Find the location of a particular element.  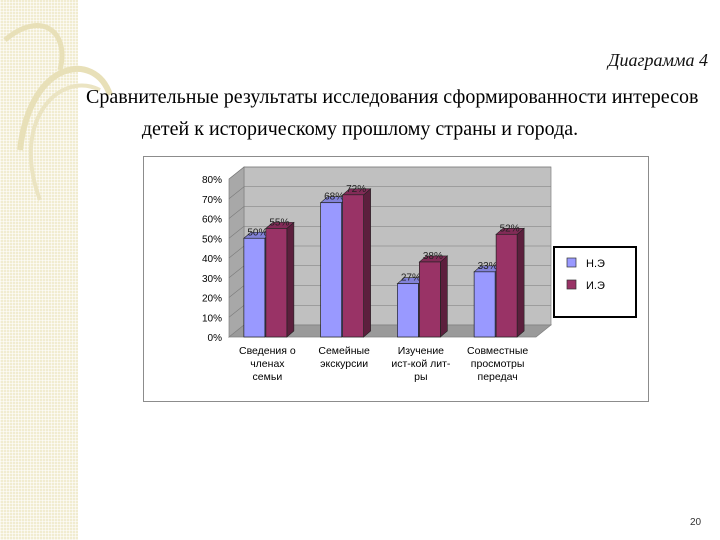

y-tick-label: 0% is located at coordinates (215, 338).